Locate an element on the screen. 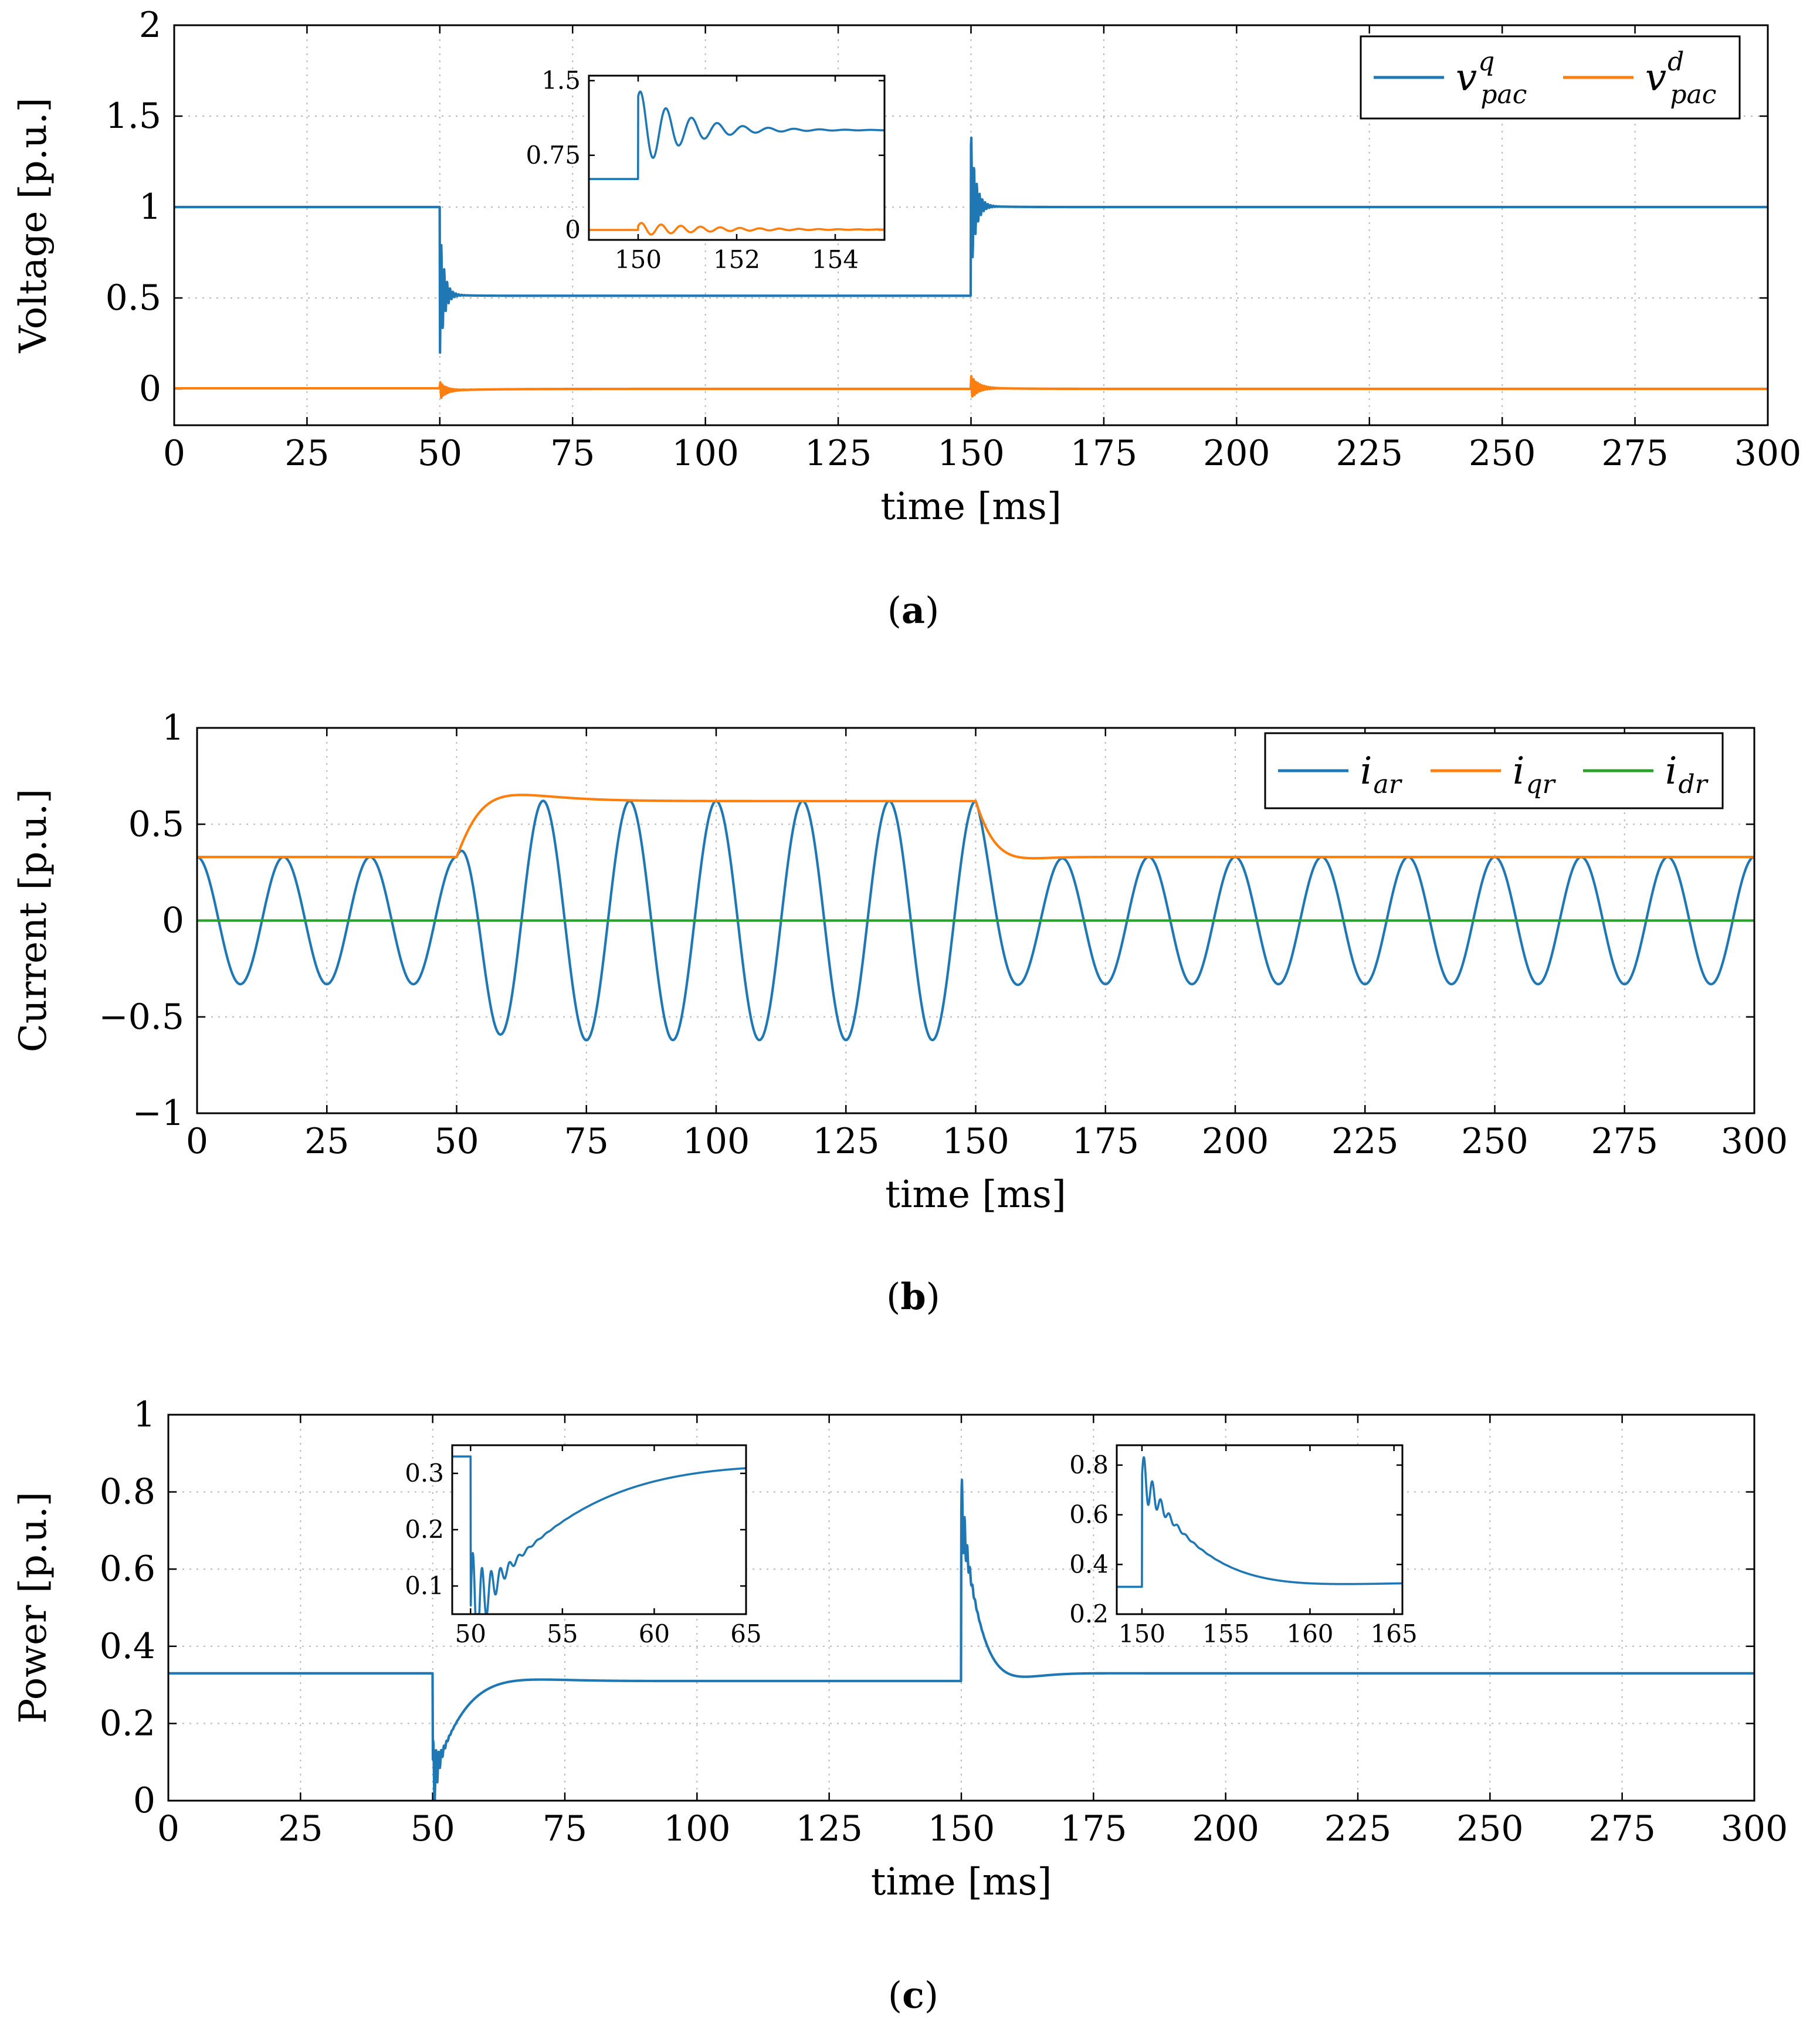 The height and width of the screenshot is (2030, 1820). panel-c-inset-0: 50 55 60 65 0.1 0.2 0.3 is located at coordinates (583, 1546).